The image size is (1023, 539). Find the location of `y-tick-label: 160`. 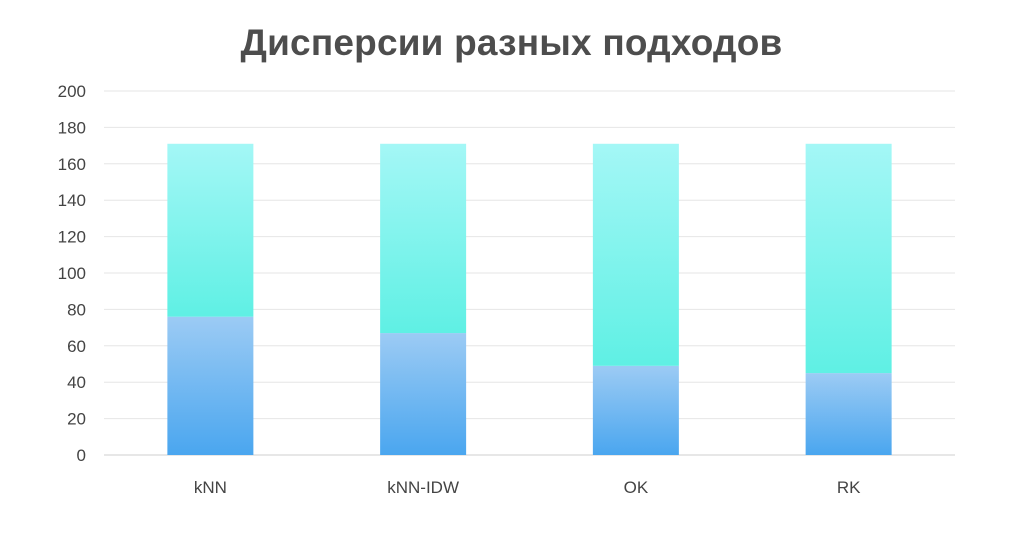

y-tick-label: 160 is located at coordinates (72, 164).